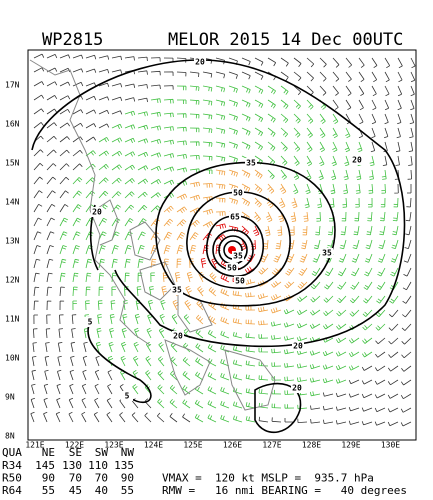  Describe the element at coordinates (12, 202) in the screenshot. I see `lat-label: 14N` at that location.